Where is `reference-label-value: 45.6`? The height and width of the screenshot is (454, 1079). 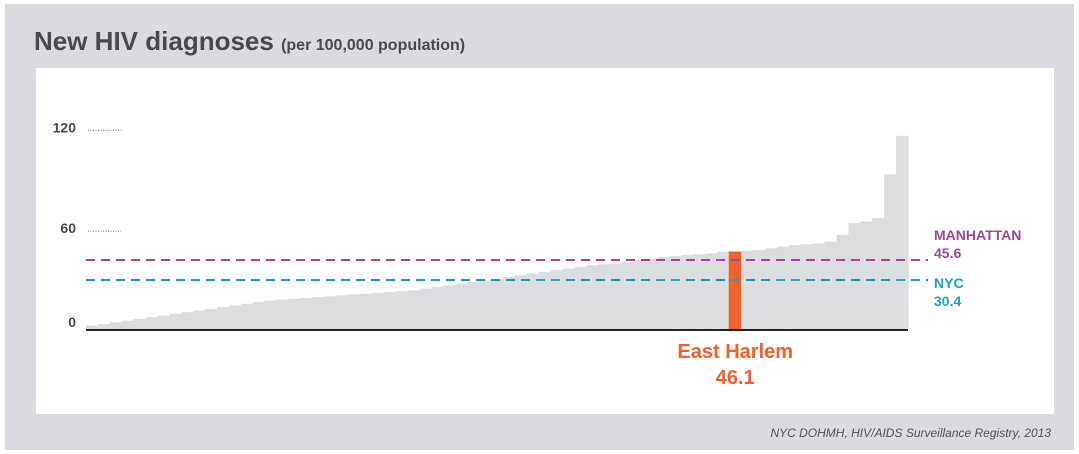 reference-label-value: 45.6 is located at coordinates (947, 253).